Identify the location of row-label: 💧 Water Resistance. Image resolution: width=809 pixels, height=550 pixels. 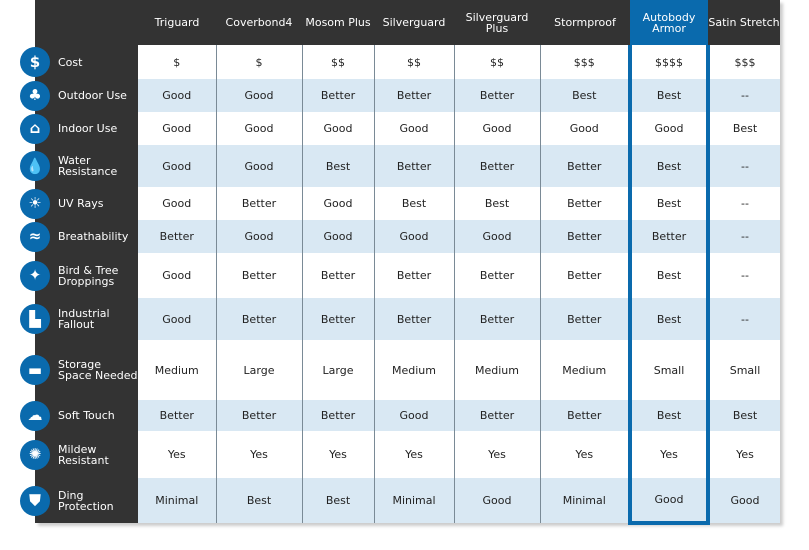
(79, 166).